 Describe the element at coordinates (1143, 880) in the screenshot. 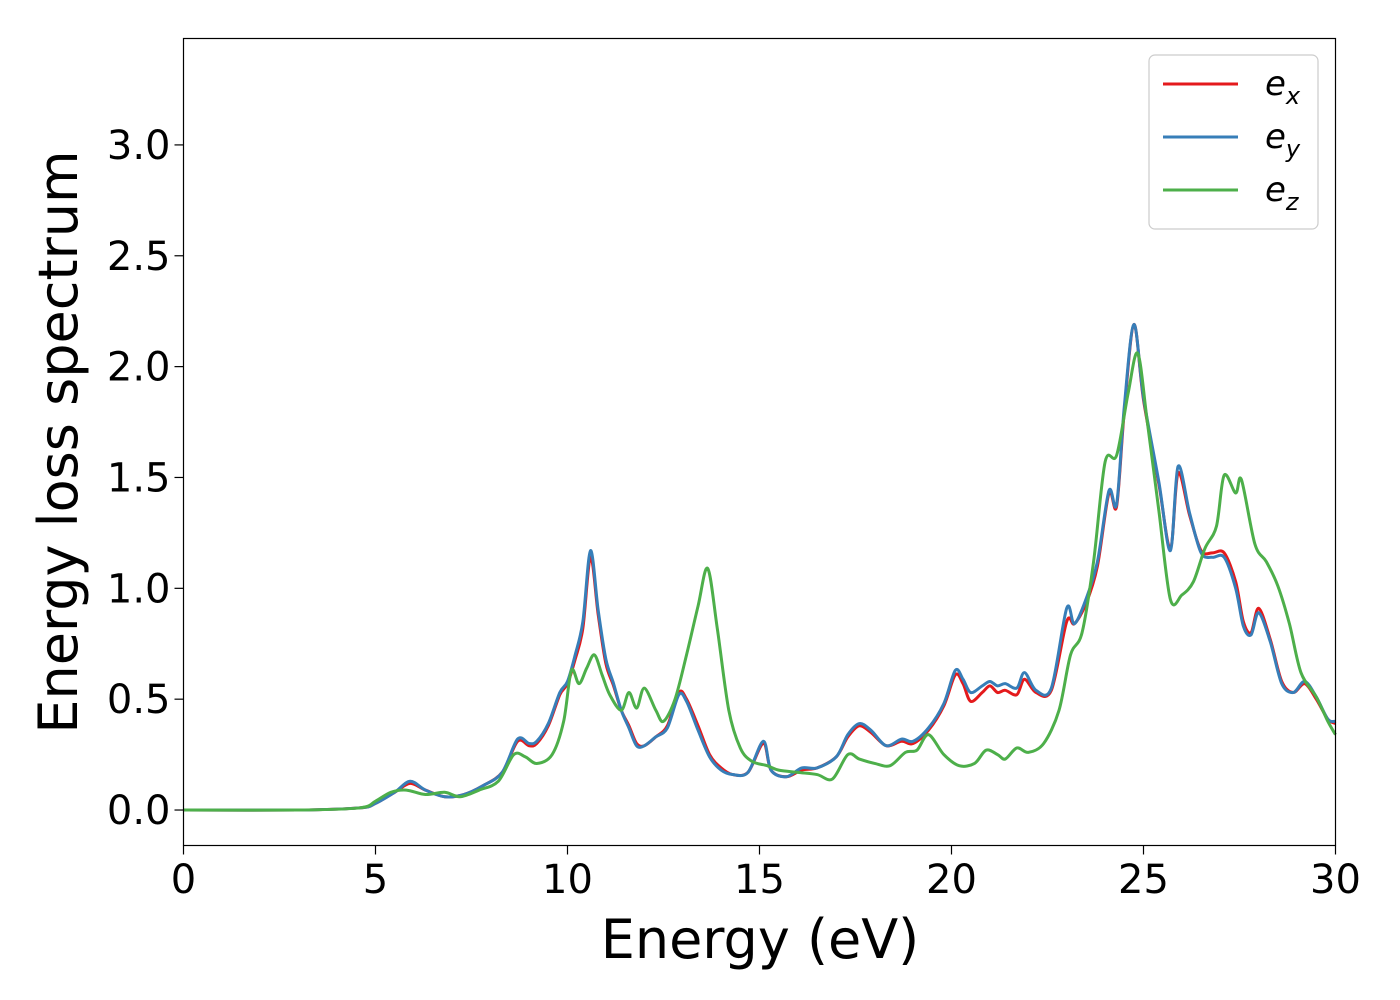

I see `x-tick-label: 25` at that location.